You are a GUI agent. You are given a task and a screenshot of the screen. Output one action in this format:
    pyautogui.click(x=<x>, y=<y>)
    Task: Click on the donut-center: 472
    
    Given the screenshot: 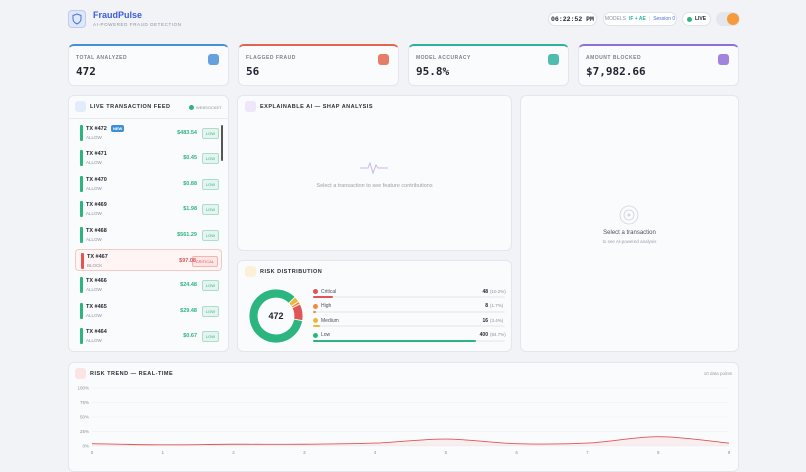 What is the action you would take?
    pyautogui.click(x=275, y=316)
    